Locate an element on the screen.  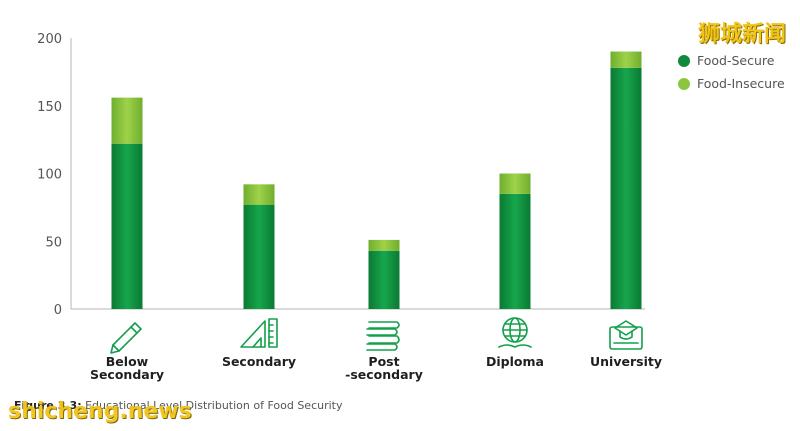
x-category-label: Post -secondary is located at coordinates (384, 368).